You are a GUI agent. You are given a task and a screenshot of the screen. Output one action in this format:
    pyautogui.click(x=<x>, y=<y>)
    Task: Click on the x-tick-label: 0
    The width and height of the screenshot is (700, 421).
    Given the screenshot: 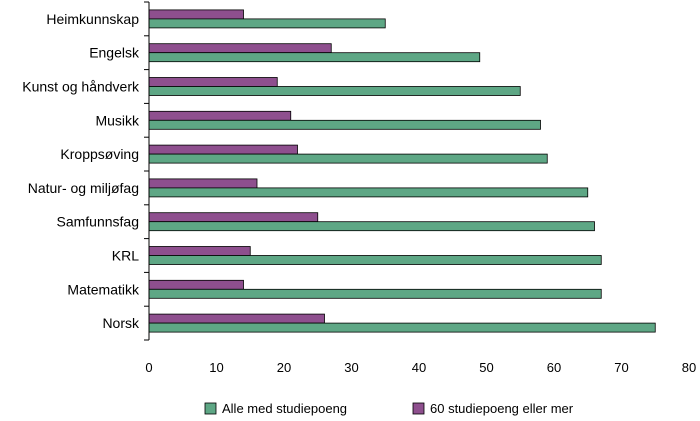 What is the action you would take?
    pyautogui.click(x=148, y=367)
    